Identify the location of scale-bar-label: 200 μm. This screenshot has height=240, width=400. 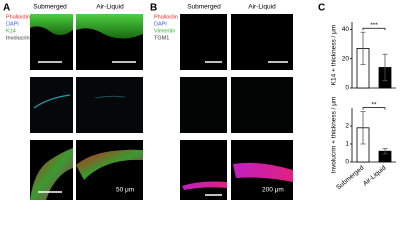
(273, 190).